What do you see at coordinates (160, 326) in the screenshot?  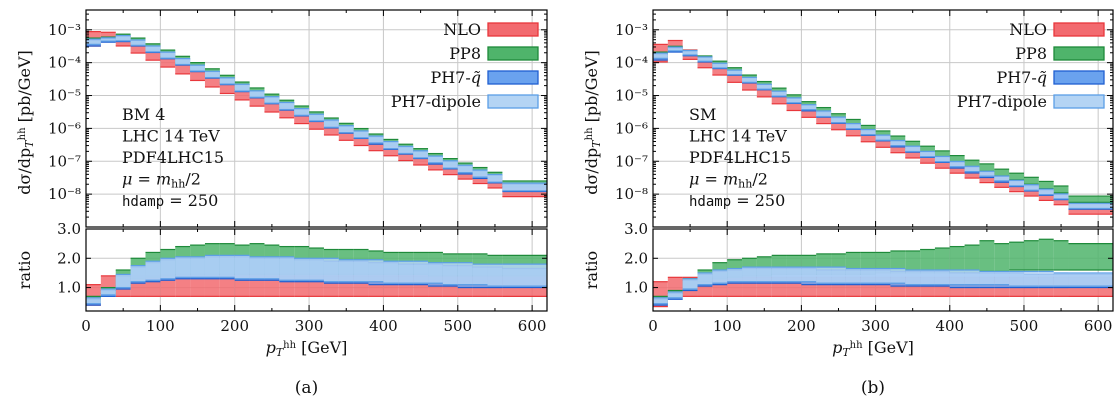 I see `x-tick-label: 100` at bounding box center [160, 326].